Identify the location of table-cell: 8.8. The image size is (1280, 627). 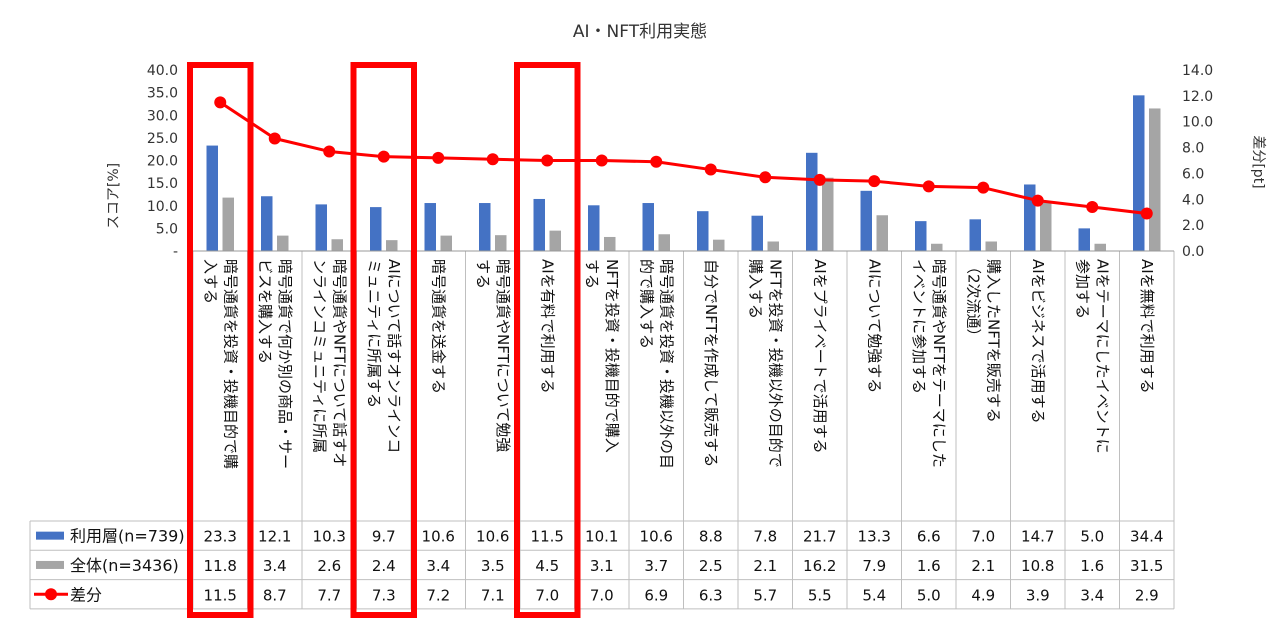
(711, 537).